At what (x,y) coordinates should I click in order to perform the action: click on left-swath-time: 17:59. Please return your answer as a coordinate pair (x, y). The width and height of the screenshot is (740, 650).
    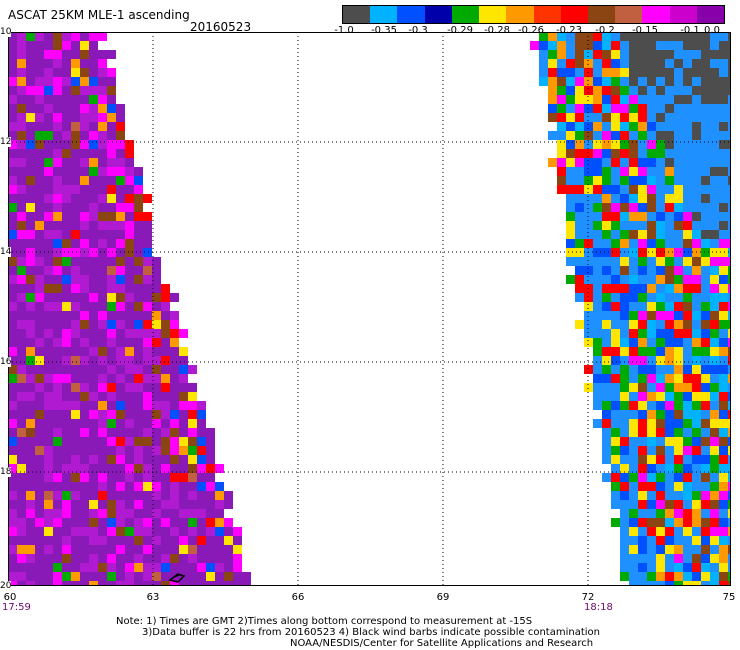
    Looking at the image, I should click on (16, 607).